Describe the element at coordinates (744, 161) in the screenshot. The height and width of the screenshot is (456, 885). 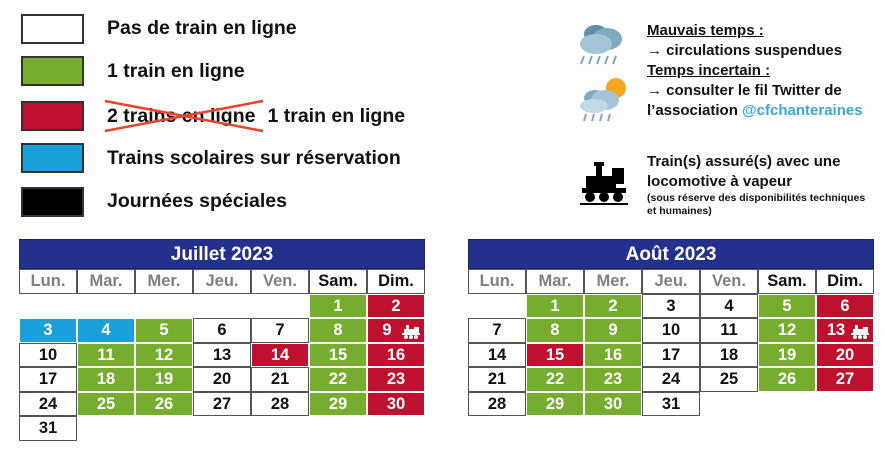
I see `steam-line1: Train(s) assuré(s) avec une` at that location.